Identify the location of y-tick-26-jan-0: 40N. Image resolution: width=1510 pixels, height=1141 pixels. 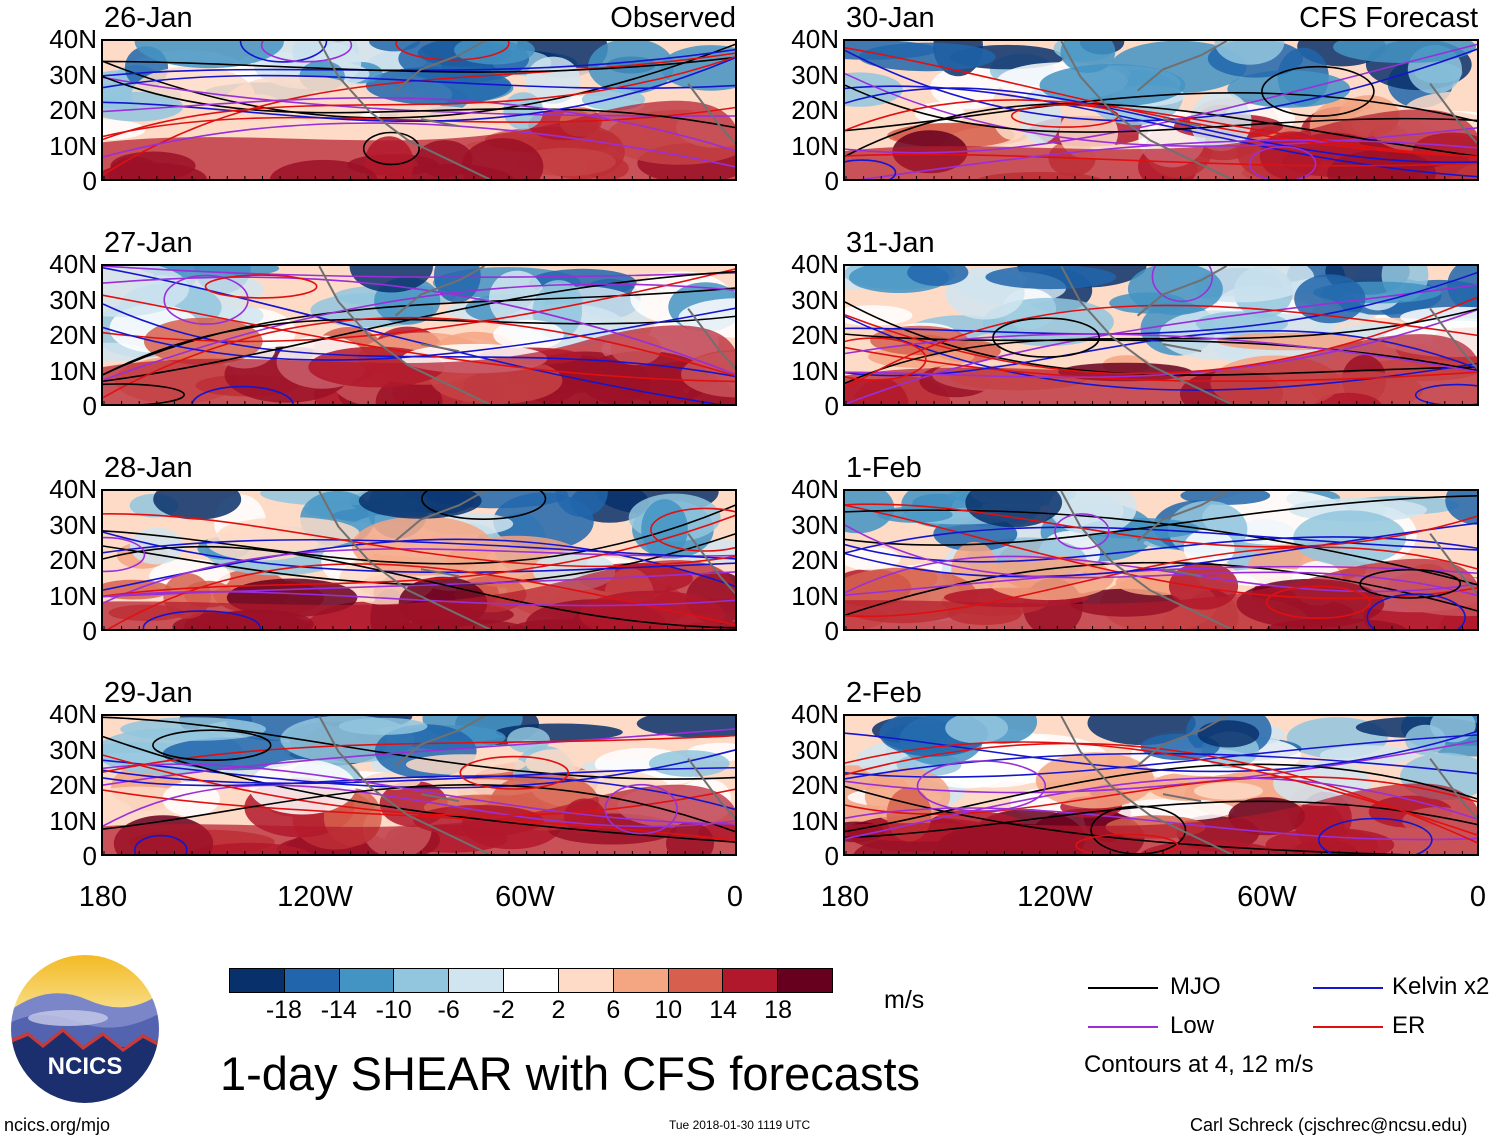
(73, 39).